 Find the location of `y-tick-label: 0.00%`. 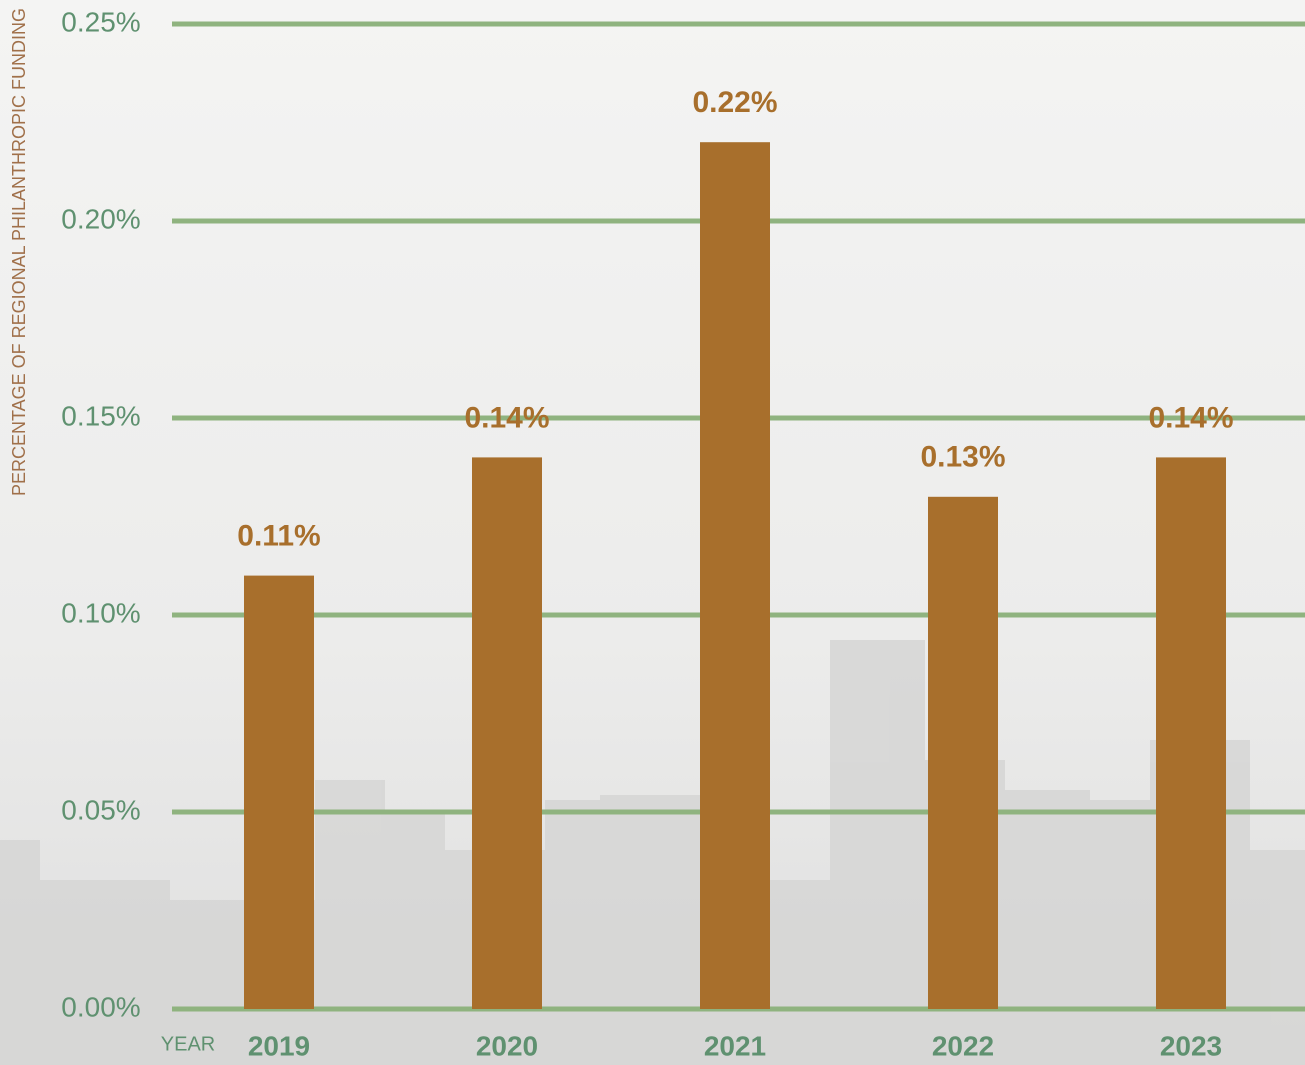

y-tick-label: 0.00% is located at coordinates (100, 1006).